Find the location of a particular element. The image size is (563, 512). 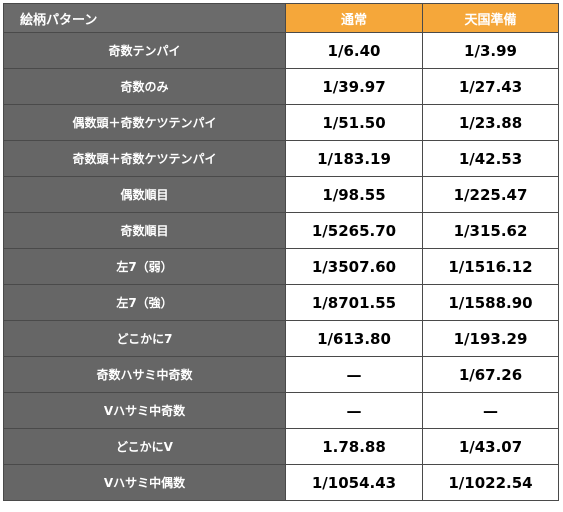

row-heaven-value: 1/193.29 is located at coordinates (490, 338).